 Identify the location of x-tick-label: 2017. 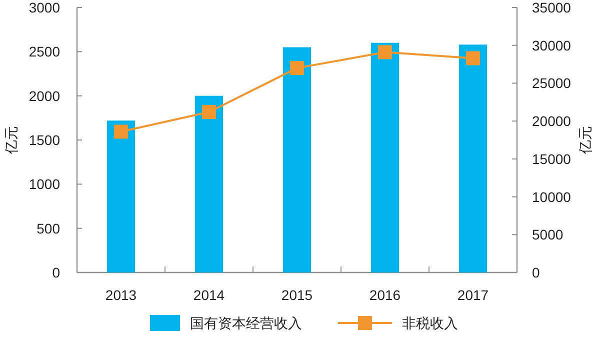
(473, 295).